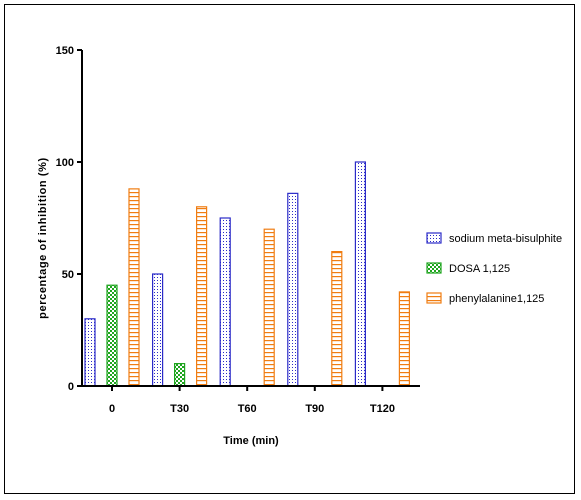 This screenshot has width=581, height=500. I want to click on bar-1-T120, so click(360, 274).